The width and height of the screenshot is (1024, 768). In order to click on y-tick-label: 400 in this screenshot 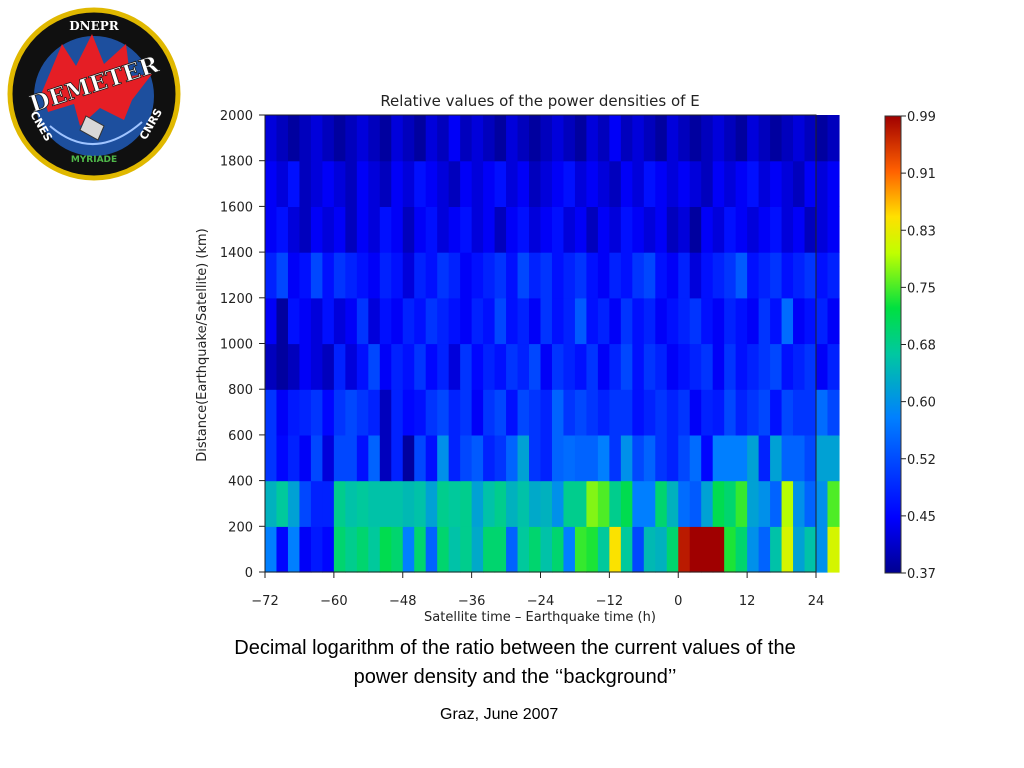, I will do `click(240, 482)`.